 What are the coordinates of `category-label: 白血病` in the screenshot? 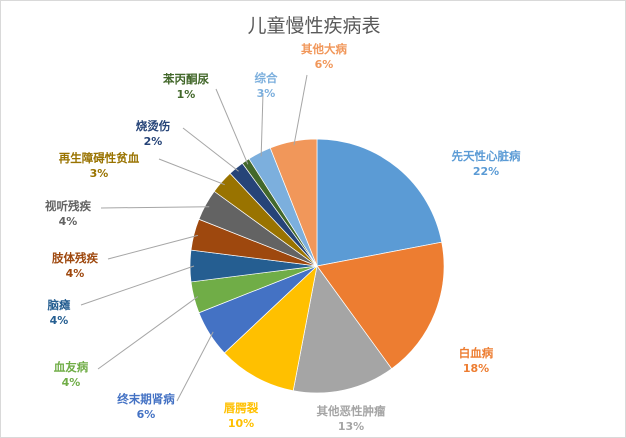 It's located at (476, 353).